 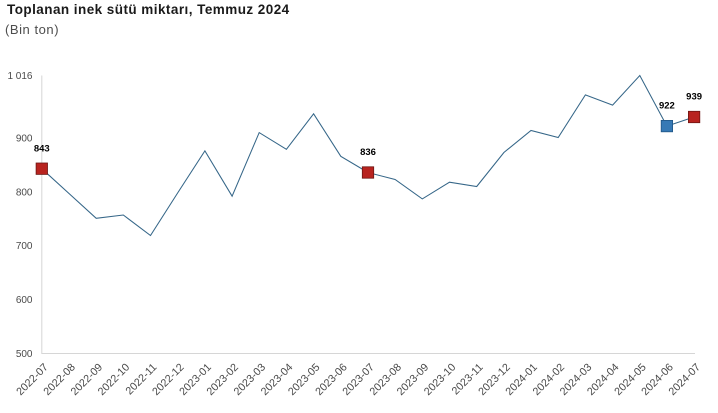 What do you see at coordinates (24, 300) in the screenshot?
I see `svg-text: 600` at bounding box center [24, 300].